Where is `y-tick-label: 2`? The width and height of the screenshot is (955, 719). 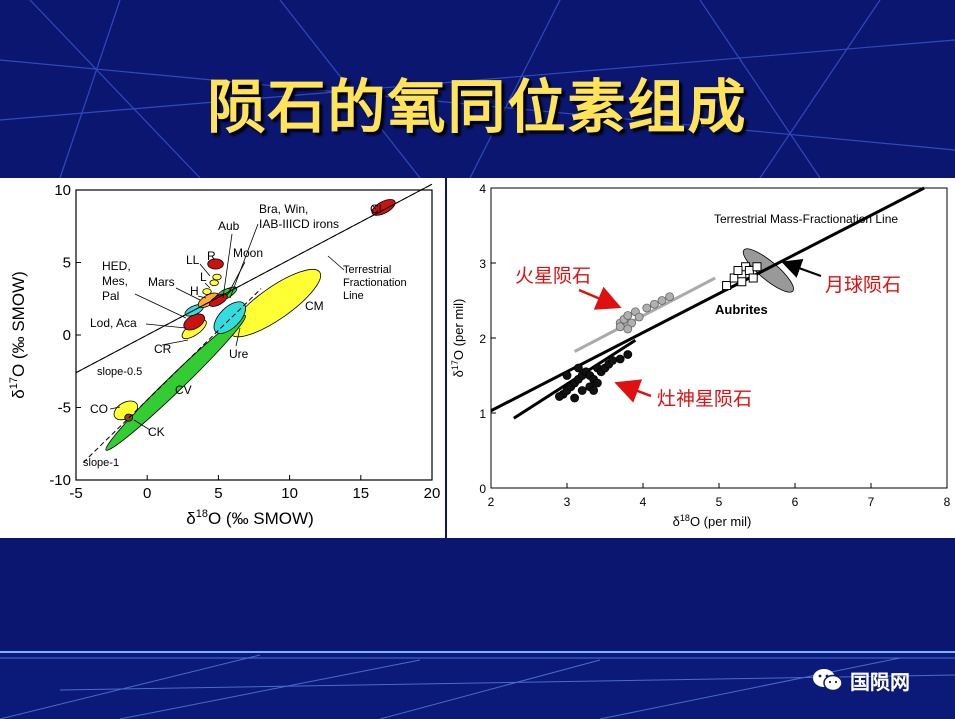 y-tick-label: 2 is located at coordinates (482, 339).